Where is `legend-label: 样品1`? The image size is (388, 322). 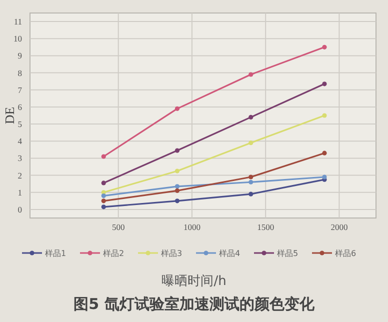 legend-label: 样品1 is located at coordinates (55, 253).